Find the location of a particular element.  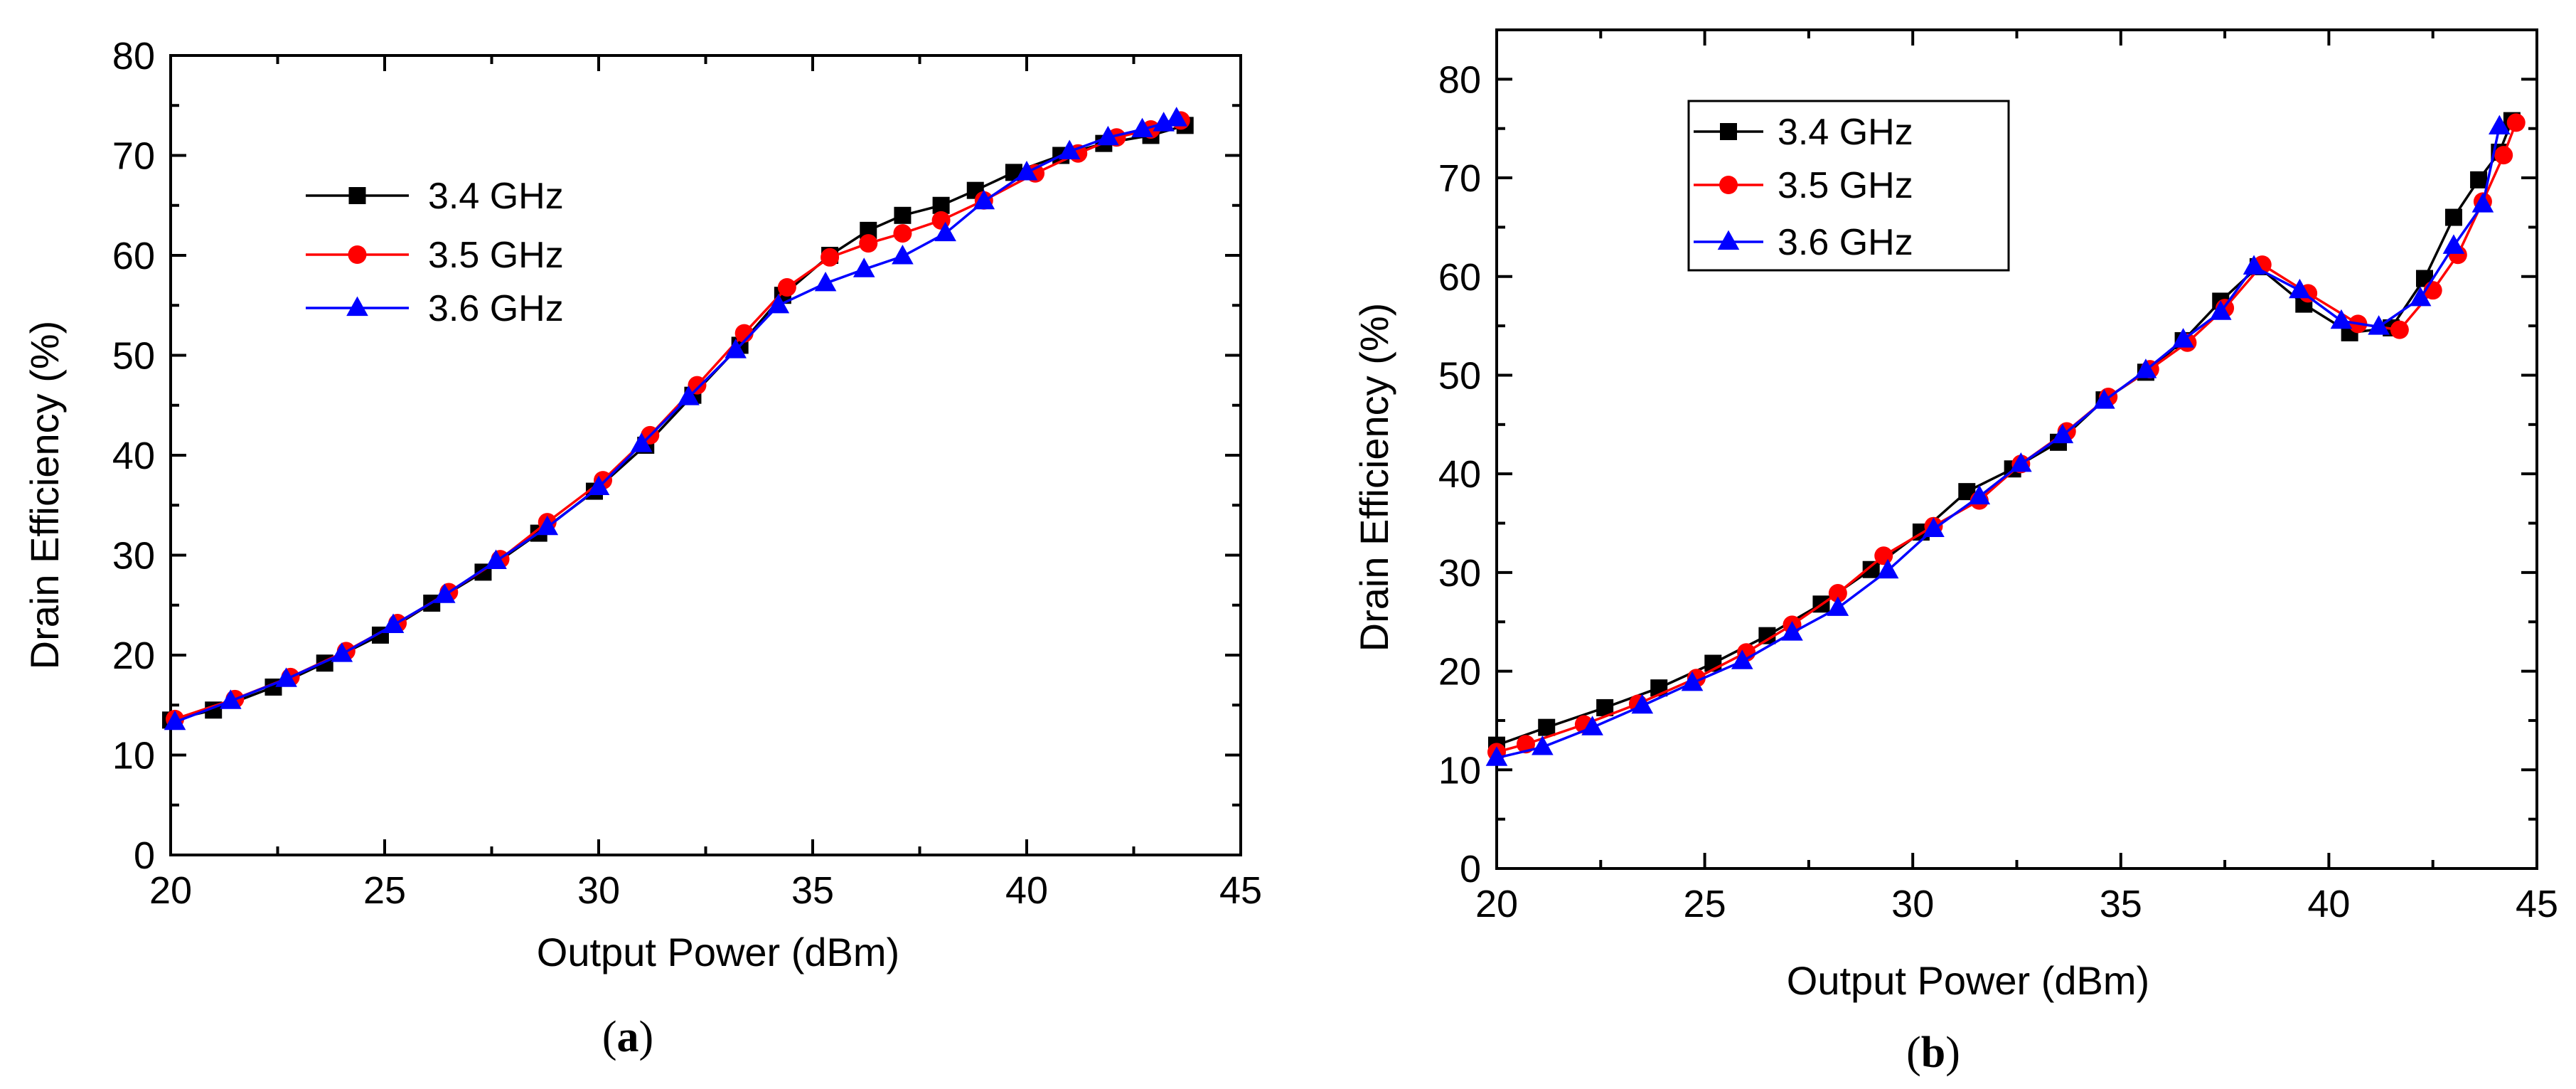

y-tick-label-b: 10 is located at coordinates (1460, 770).